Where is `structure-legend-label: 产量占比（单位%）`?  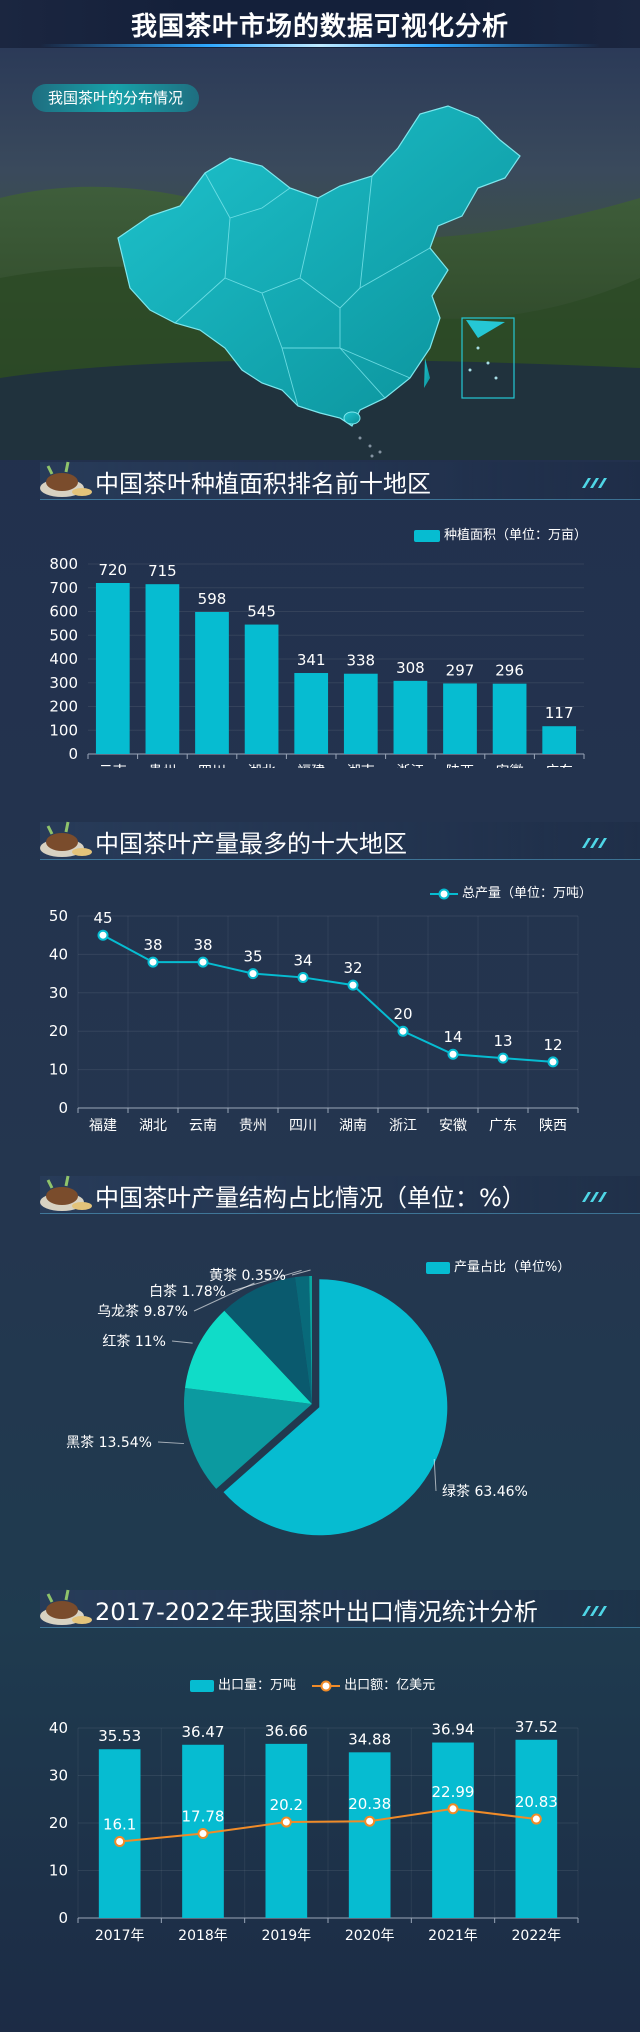 structure-legend-label: 产量占比（单位%） is located at coordinates (512, 1267).